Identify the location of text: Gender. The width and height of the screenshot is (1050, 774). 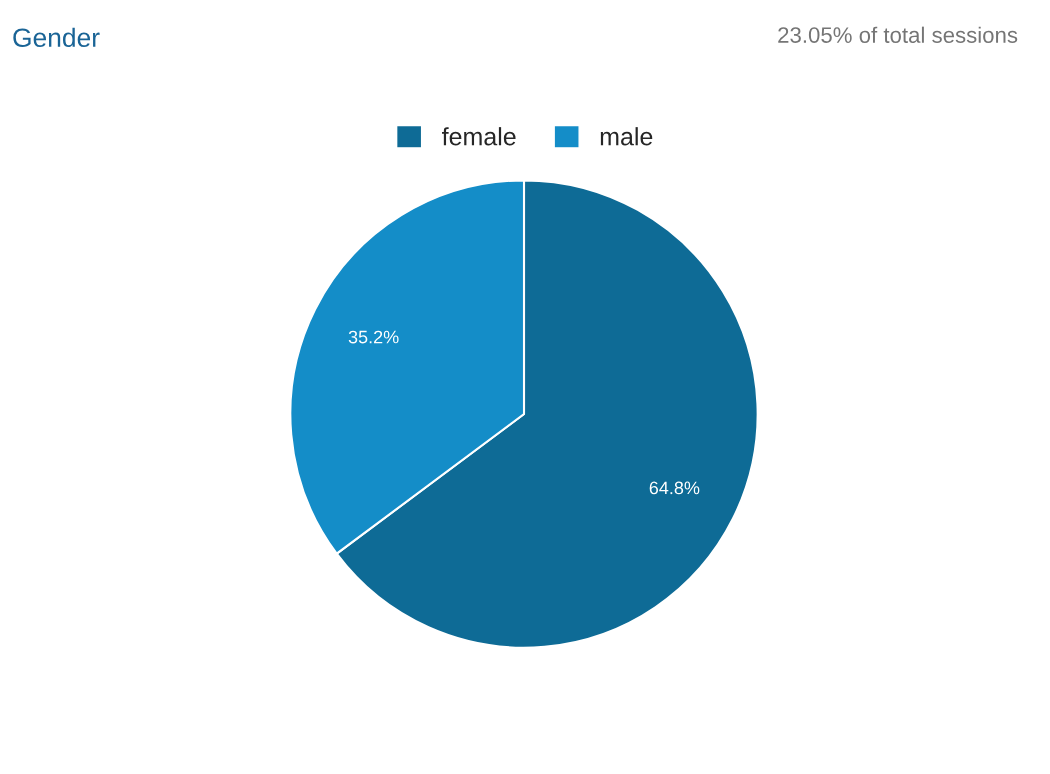
(56, 37).